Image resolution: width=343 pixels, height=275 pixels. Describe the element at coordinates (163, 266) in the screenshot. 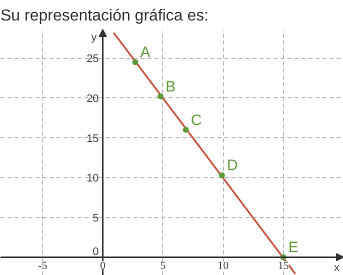

I see `x-tick-label: 5` at that location.